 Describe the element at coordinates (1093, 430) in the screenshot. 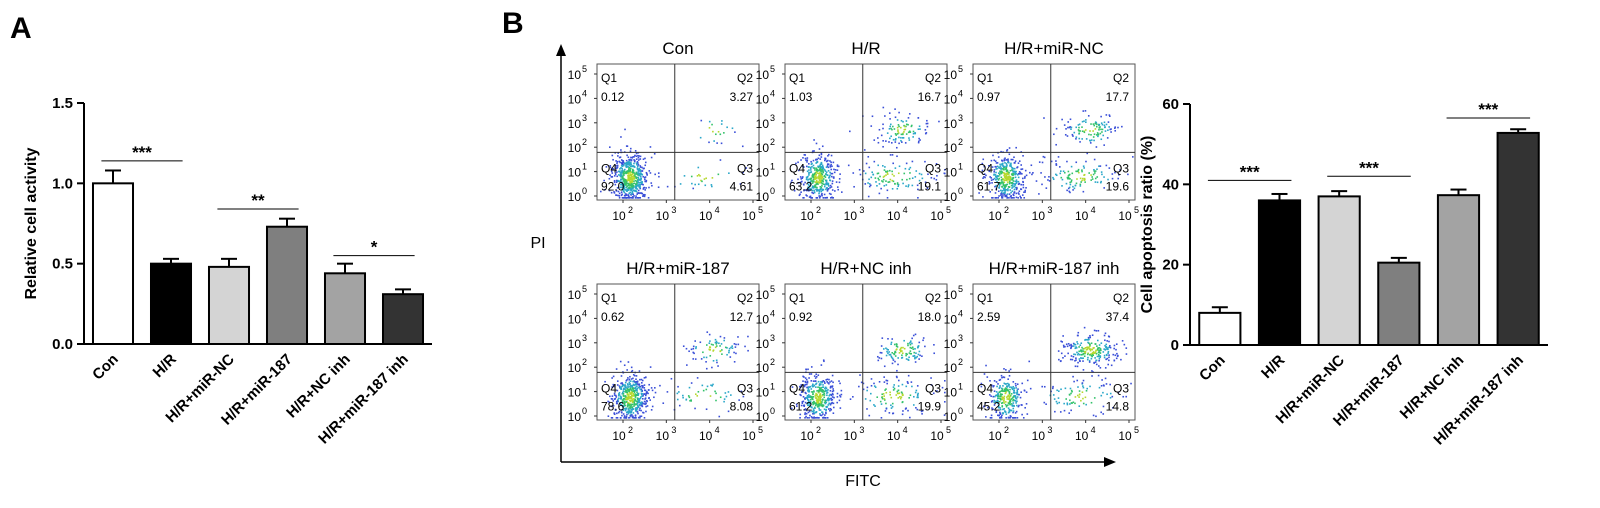

I see `flow-x-tick-exp: 4` at that location.